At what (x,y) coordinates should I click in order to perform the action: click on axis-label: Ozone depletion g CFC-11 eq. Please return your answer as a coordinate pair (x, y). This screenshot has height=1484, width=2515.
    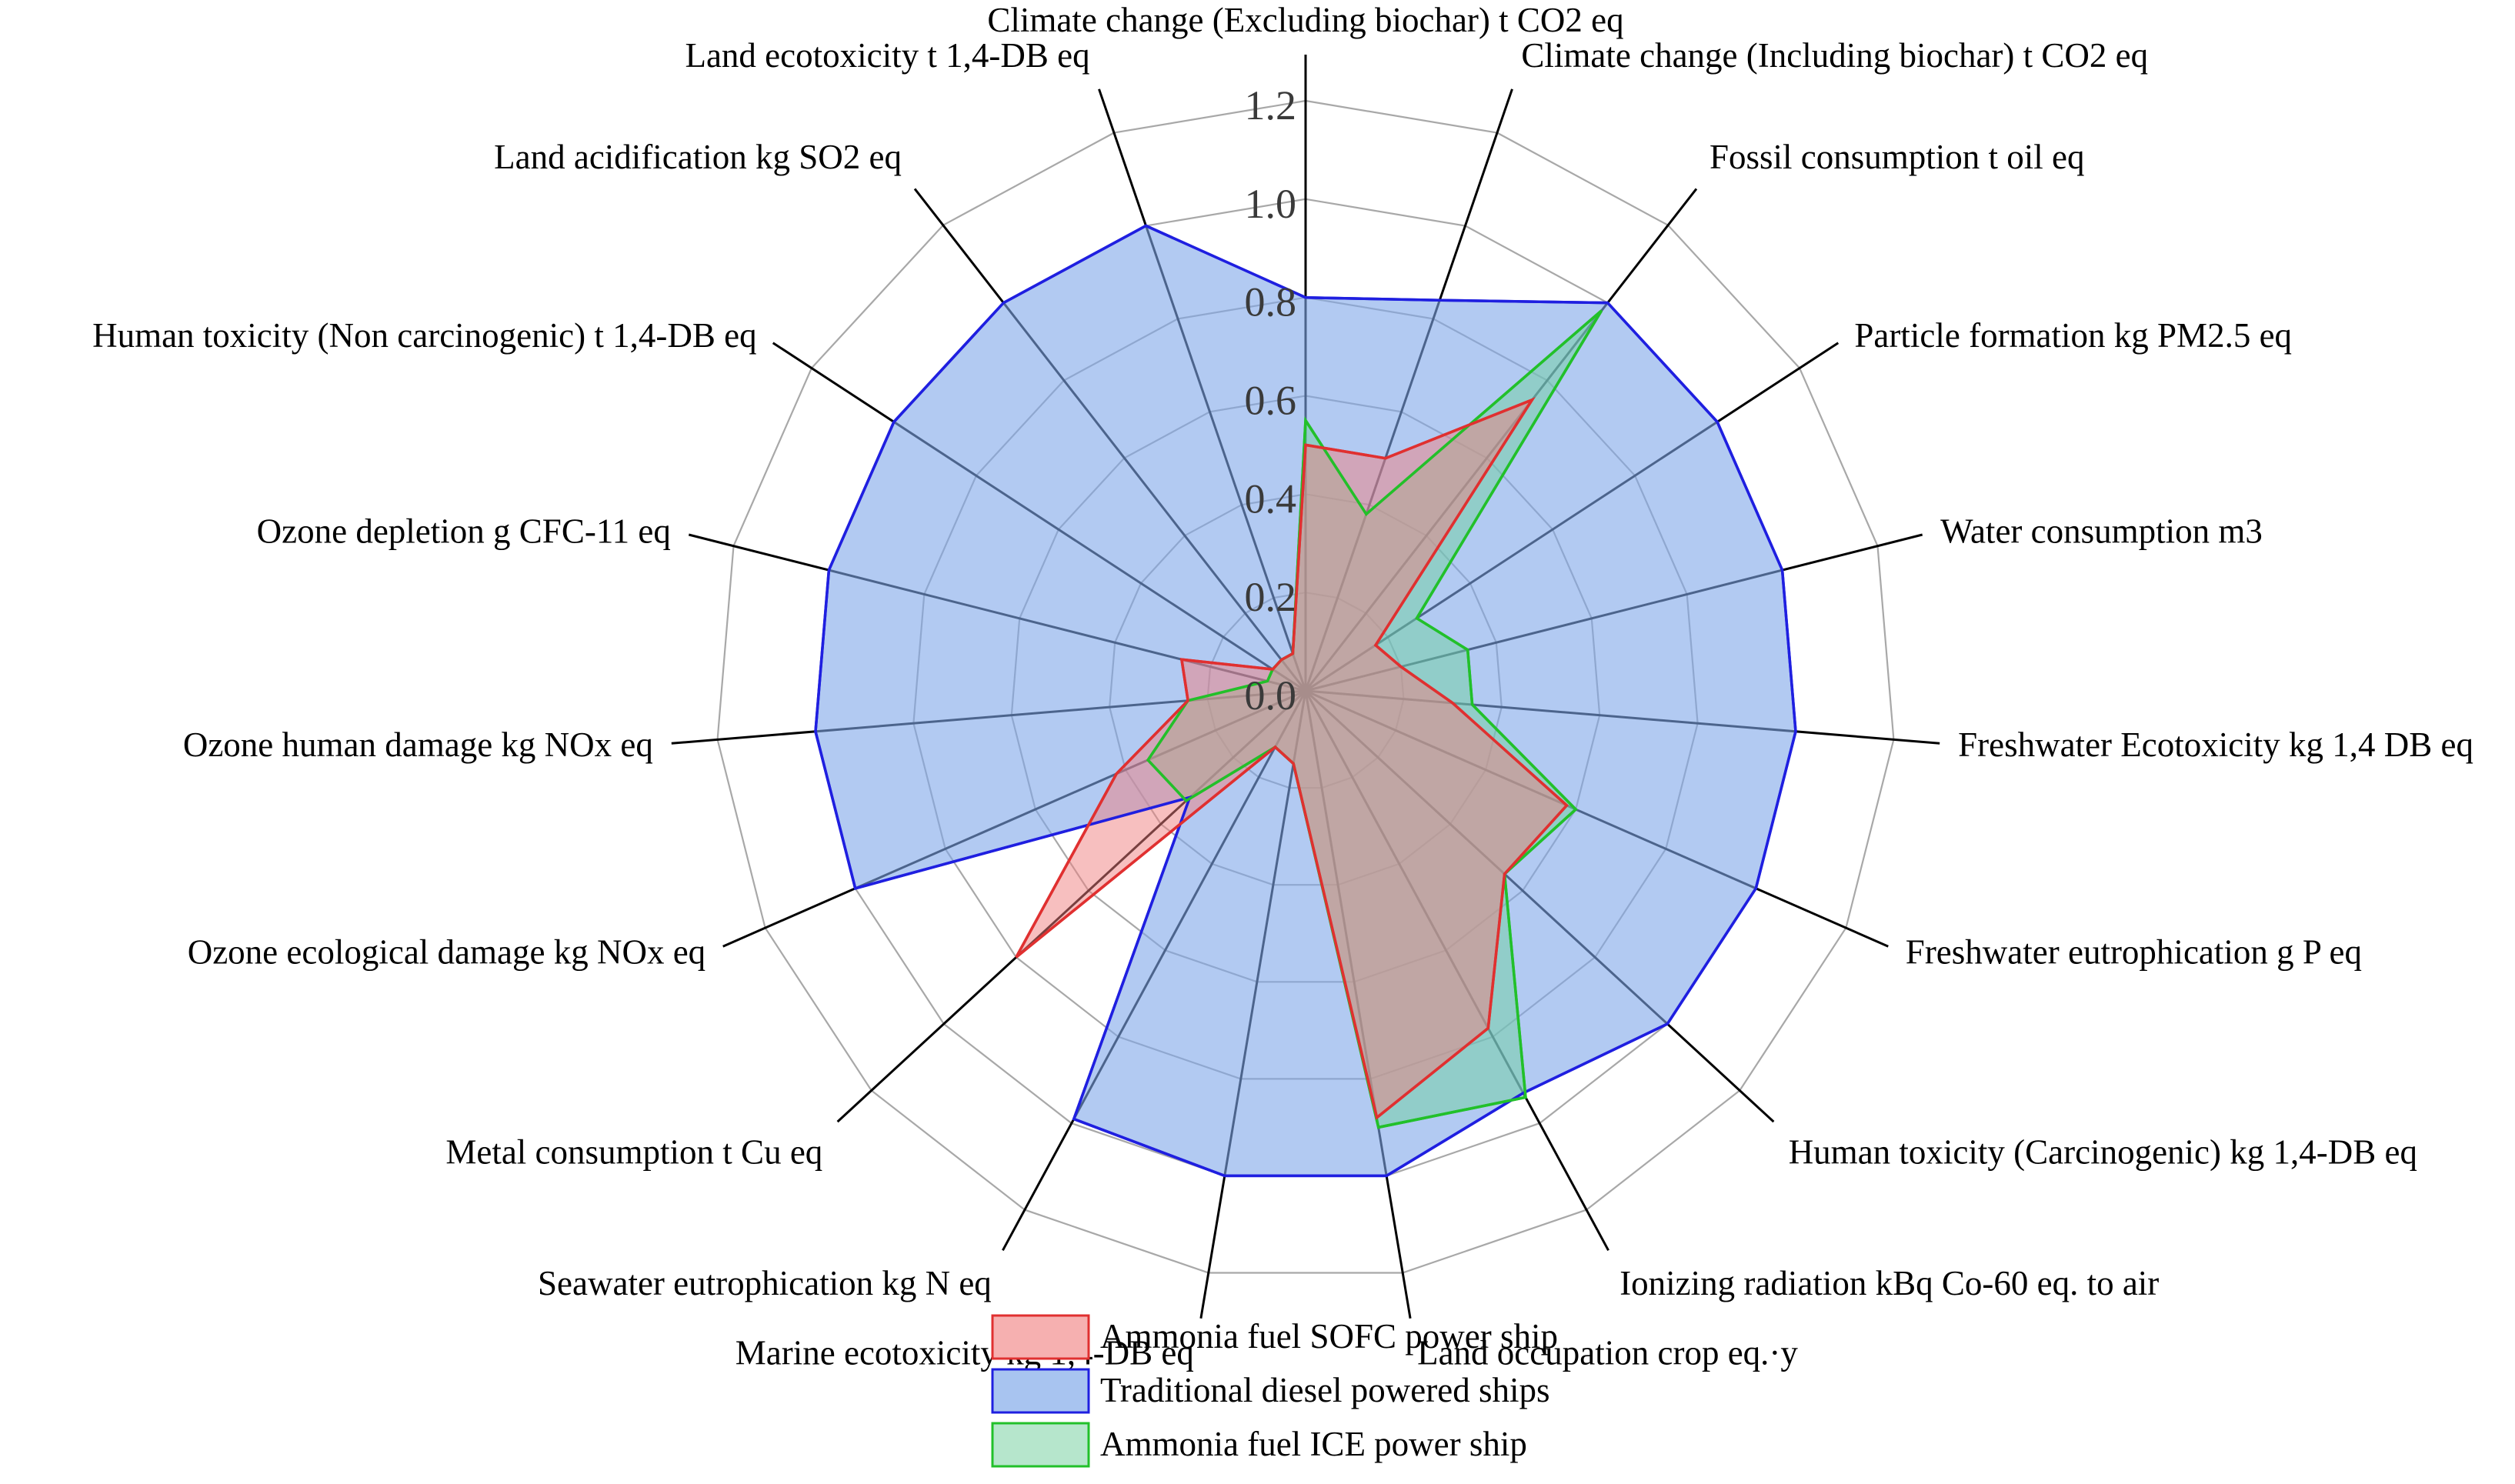
    Looking at the image, I should click on (464, 531).